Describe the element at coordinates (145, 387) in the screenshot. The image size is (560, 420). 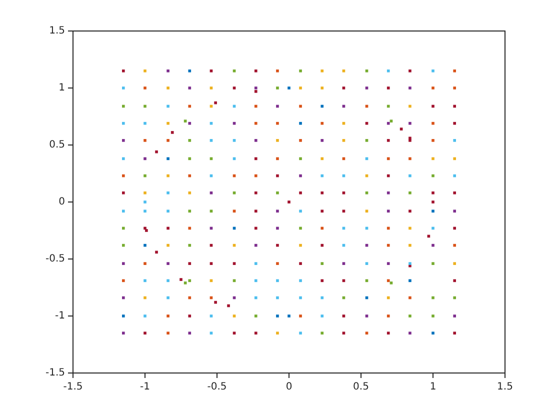
I see `x-tick-label: -1` at that location.